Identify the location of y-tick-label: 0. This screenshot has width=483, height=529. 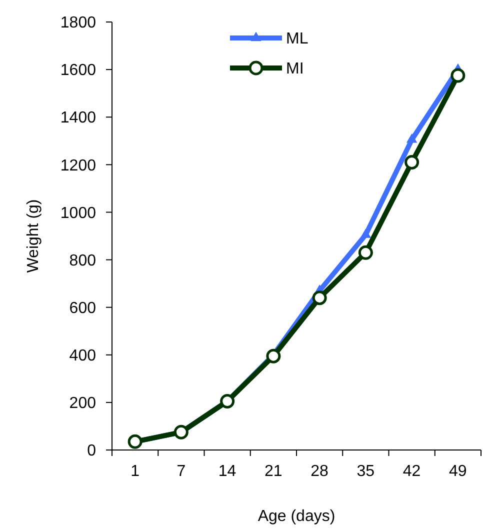
(91, 451).